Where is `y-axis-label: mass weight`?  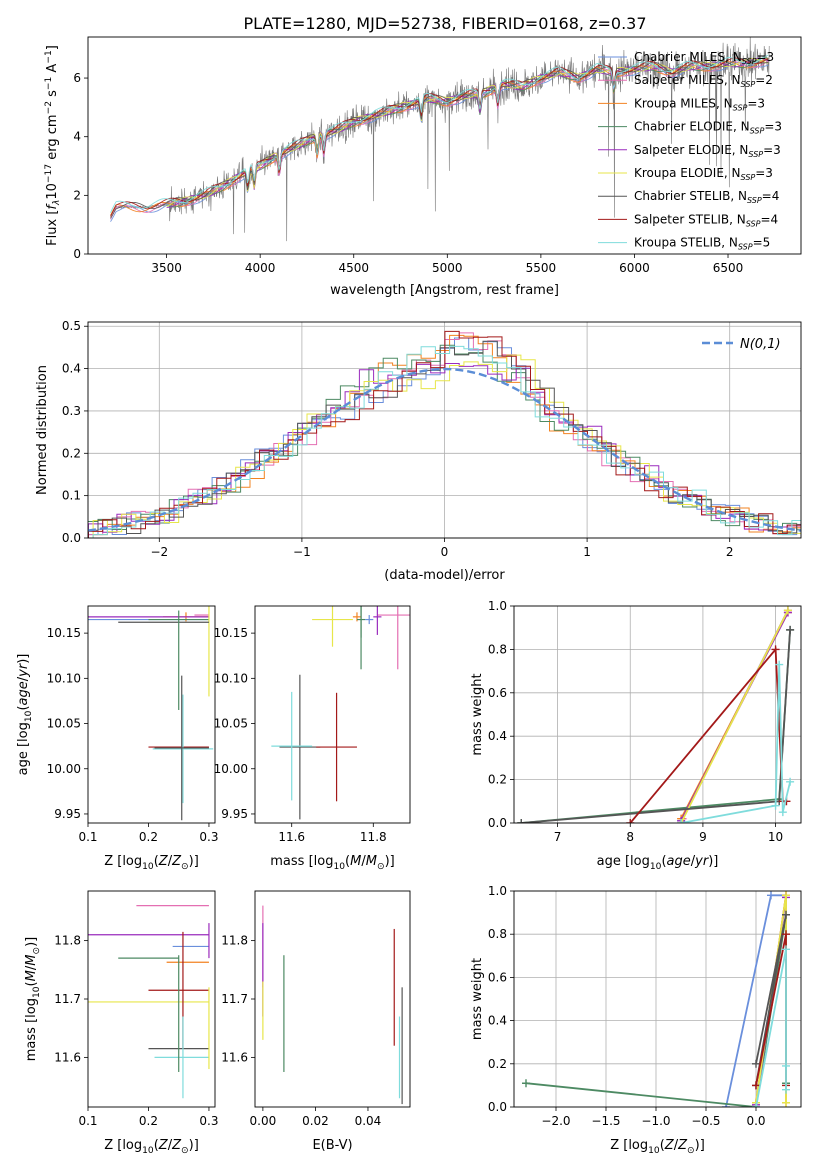 y-axis-label: mass weight is located at coordinates (477, 999).